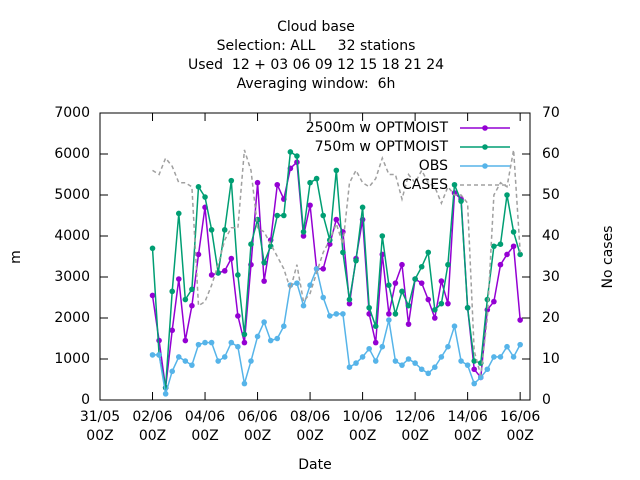 Image resolution: width=640 pixels, height=480 pixels. I want to click on legend-label: 2500m w OPTMOIST, so click(377, 128).